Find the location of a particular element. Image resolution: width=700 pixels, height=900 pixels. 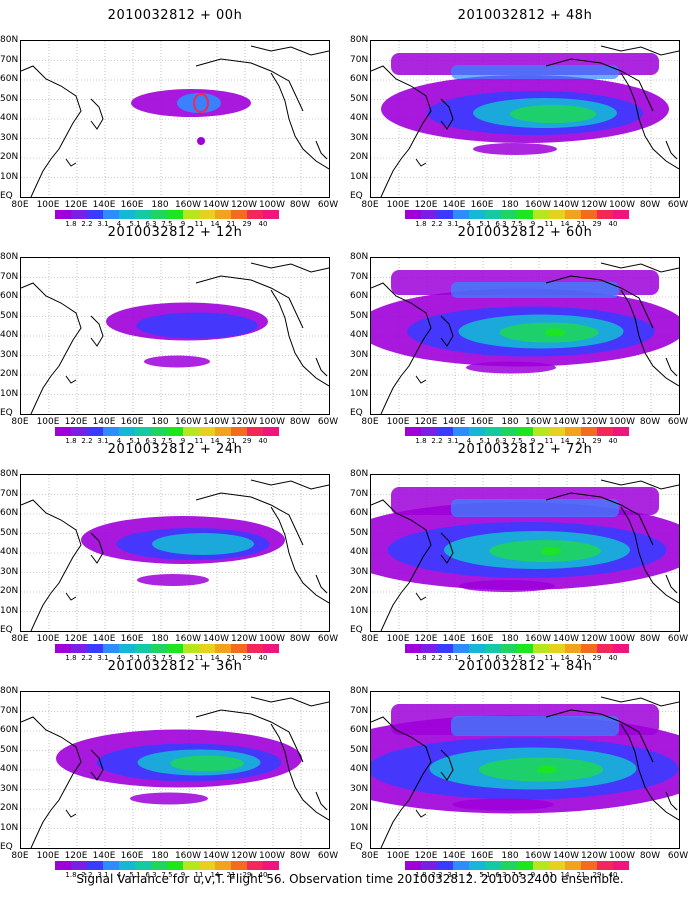

latitude-label: 60N is located at coordinates (9, 730).